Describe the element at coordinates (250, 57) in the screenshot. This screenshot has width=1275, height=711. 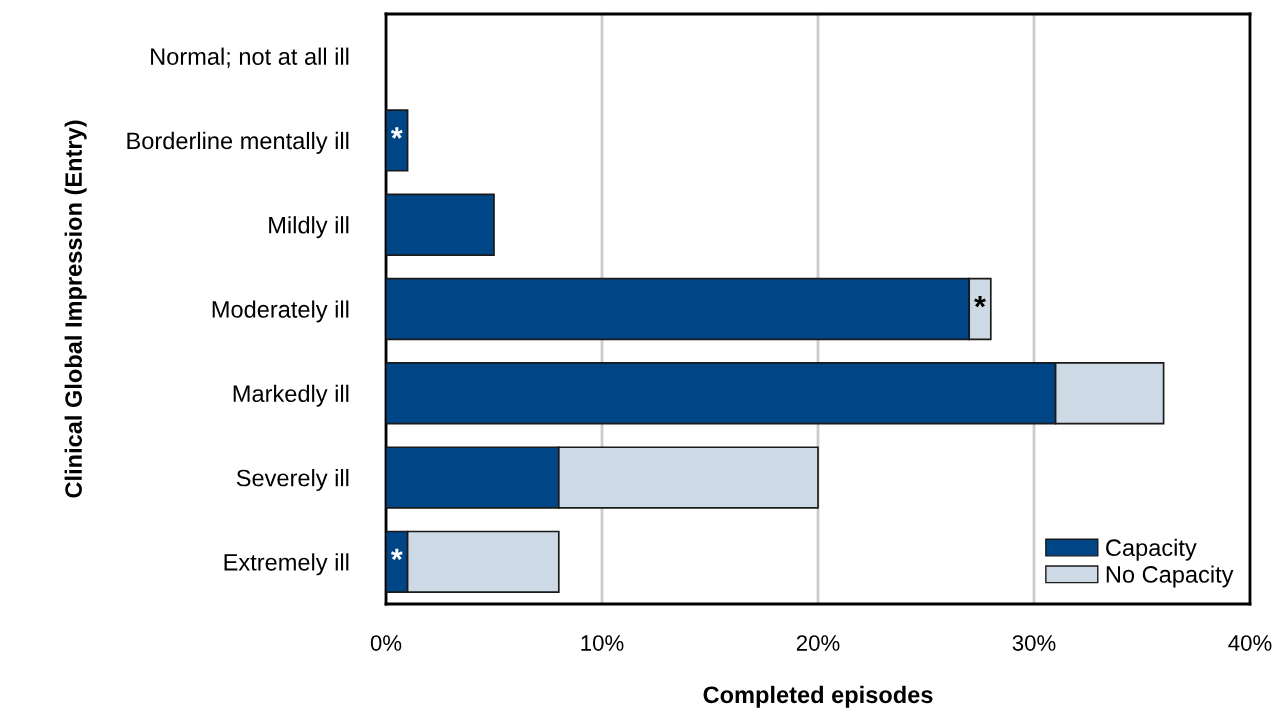
I see `y-tick-label: Normal; not at all ill` at that location.